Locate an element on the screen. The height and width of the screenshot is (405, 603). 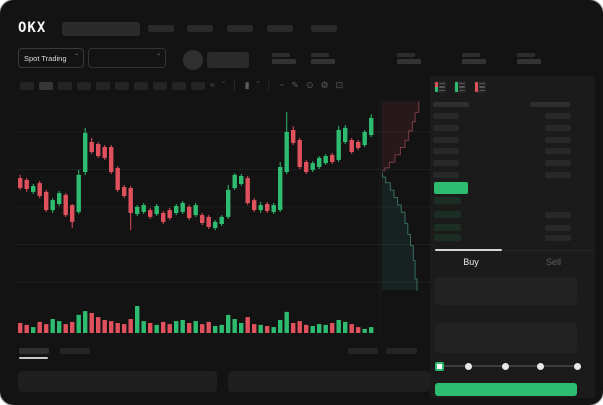
draw-icon: ✎ is located at coordinates (295, 84).